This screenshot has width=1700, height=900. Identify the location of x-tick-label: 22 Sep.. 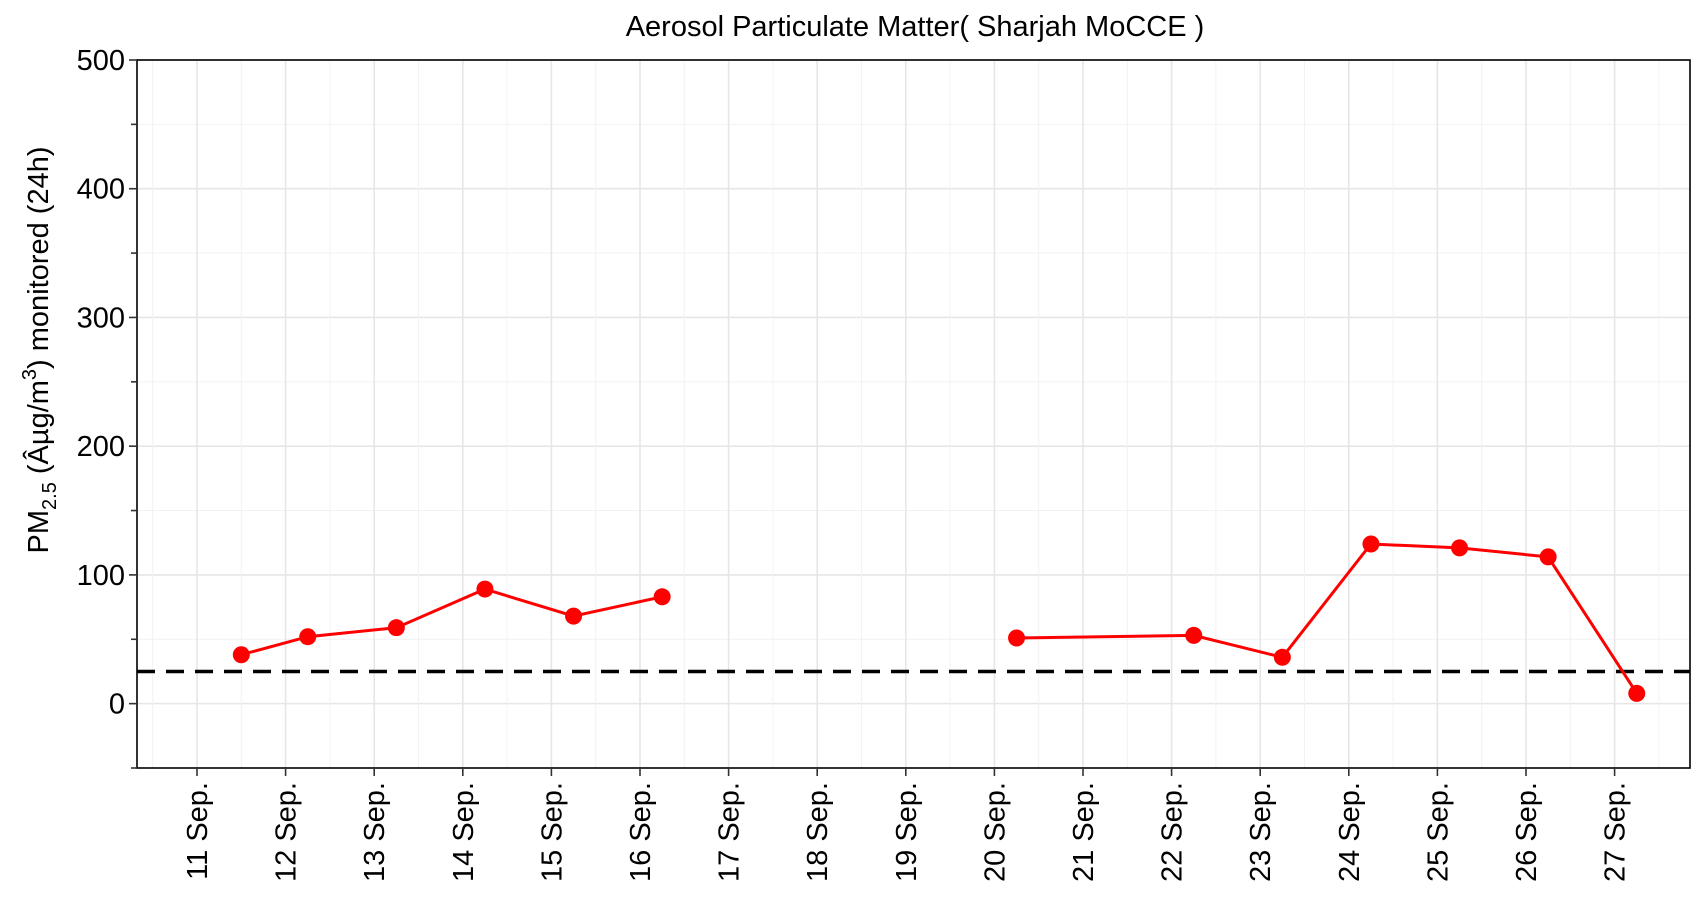
(1173, 832).